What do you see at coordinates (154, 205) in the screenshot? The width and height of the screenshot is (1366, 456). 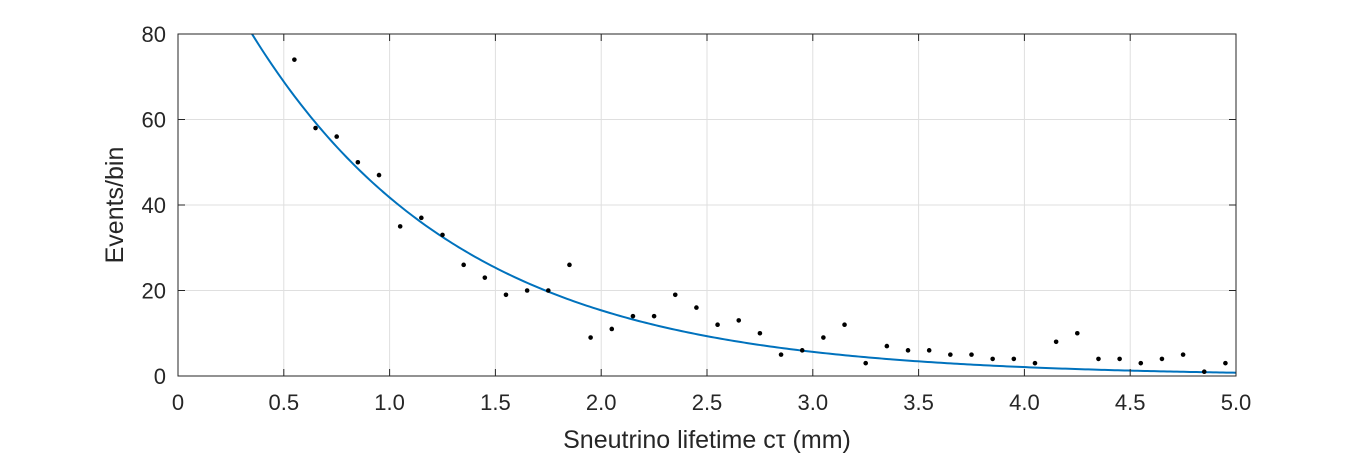 I see `y-tick-label: 40` at bounding box center [154, 205].